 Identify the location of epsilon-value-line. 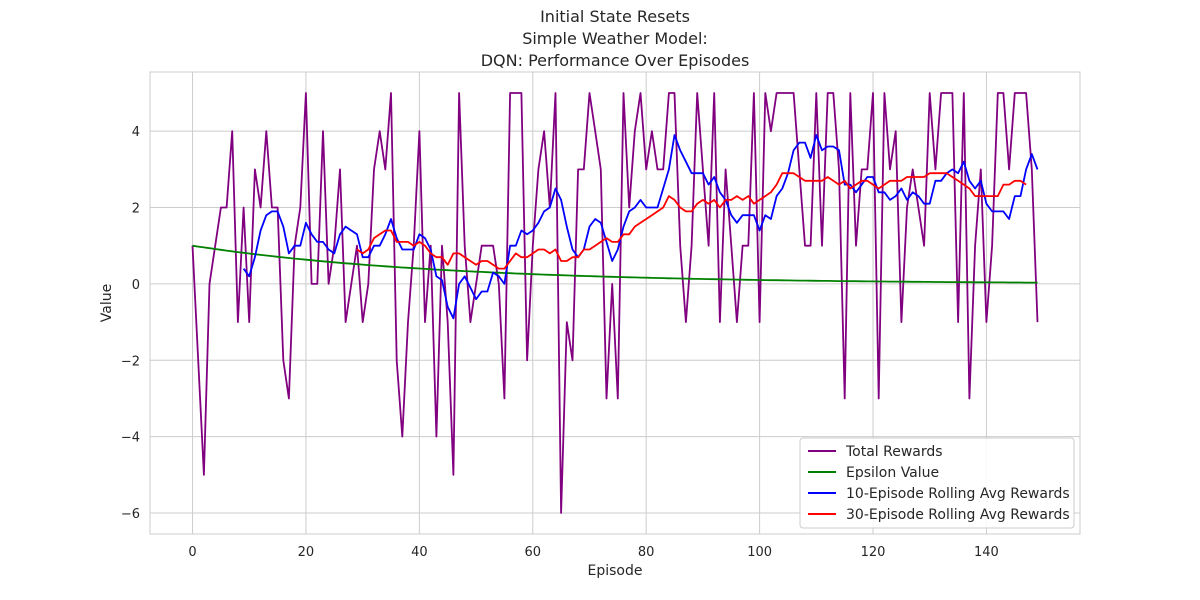
(615, 264).